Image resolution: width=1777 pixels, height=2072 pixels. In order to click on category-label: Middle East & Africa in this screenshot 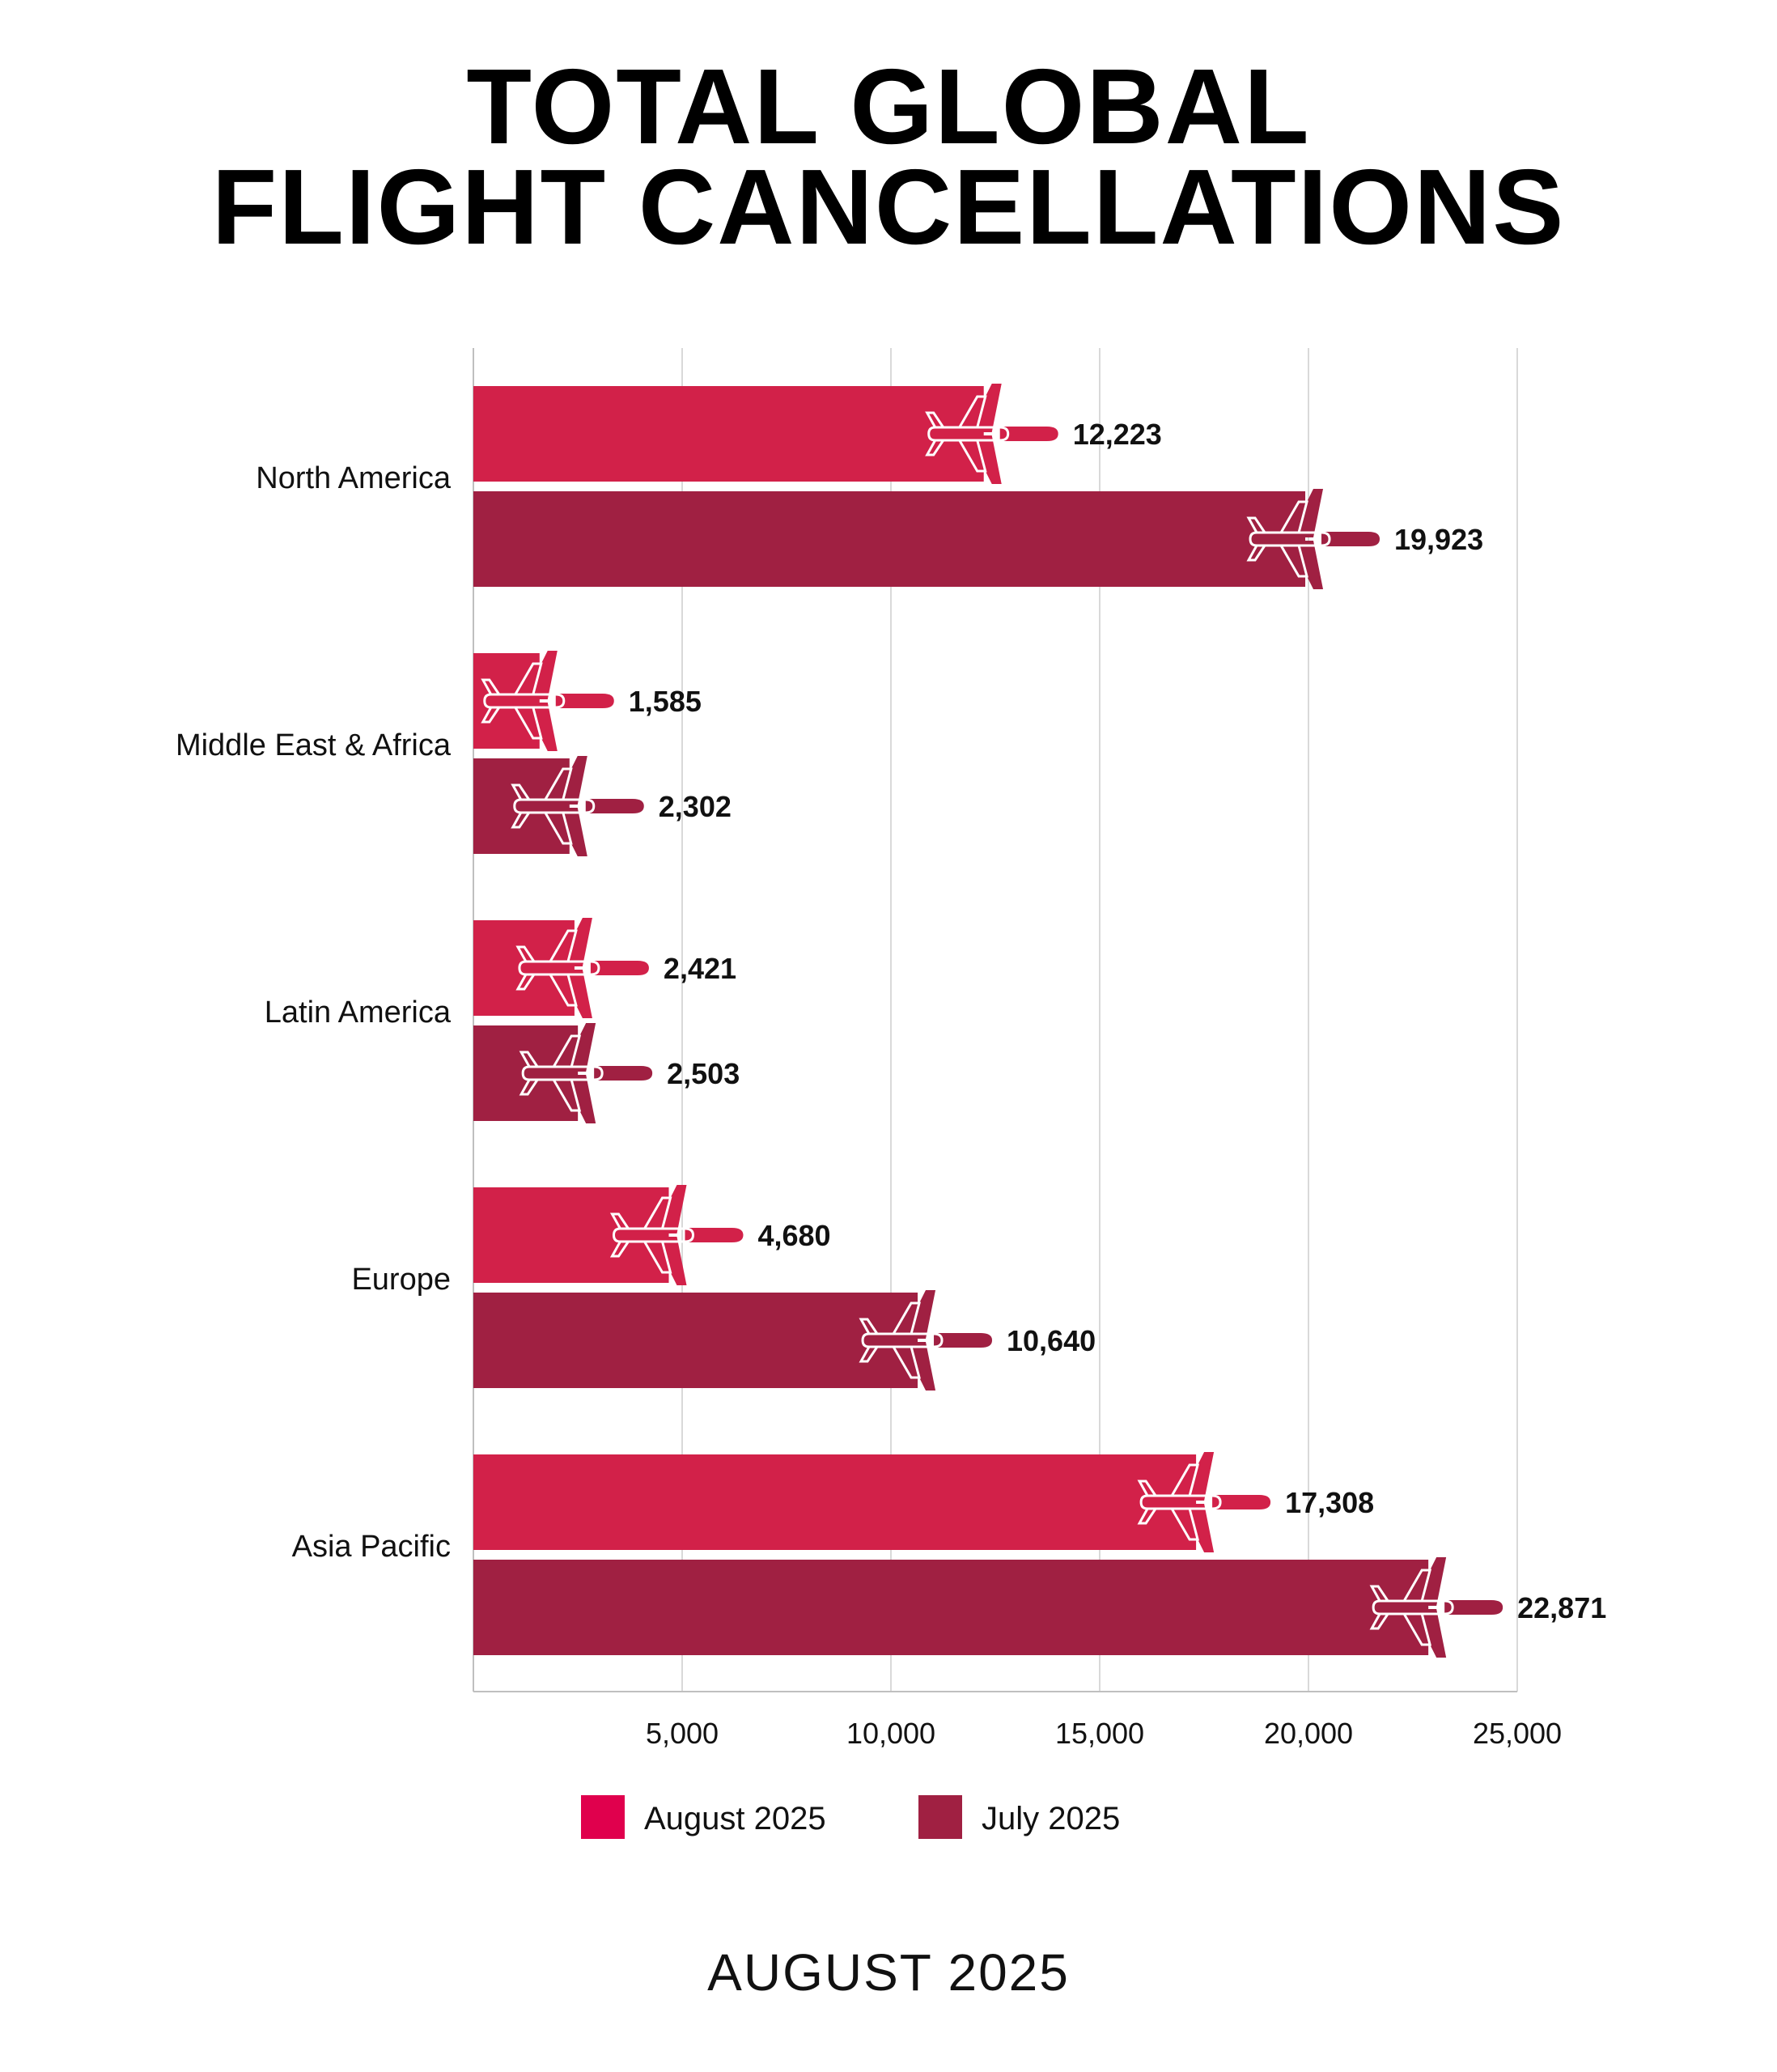, I will do `click(314, 745)`.